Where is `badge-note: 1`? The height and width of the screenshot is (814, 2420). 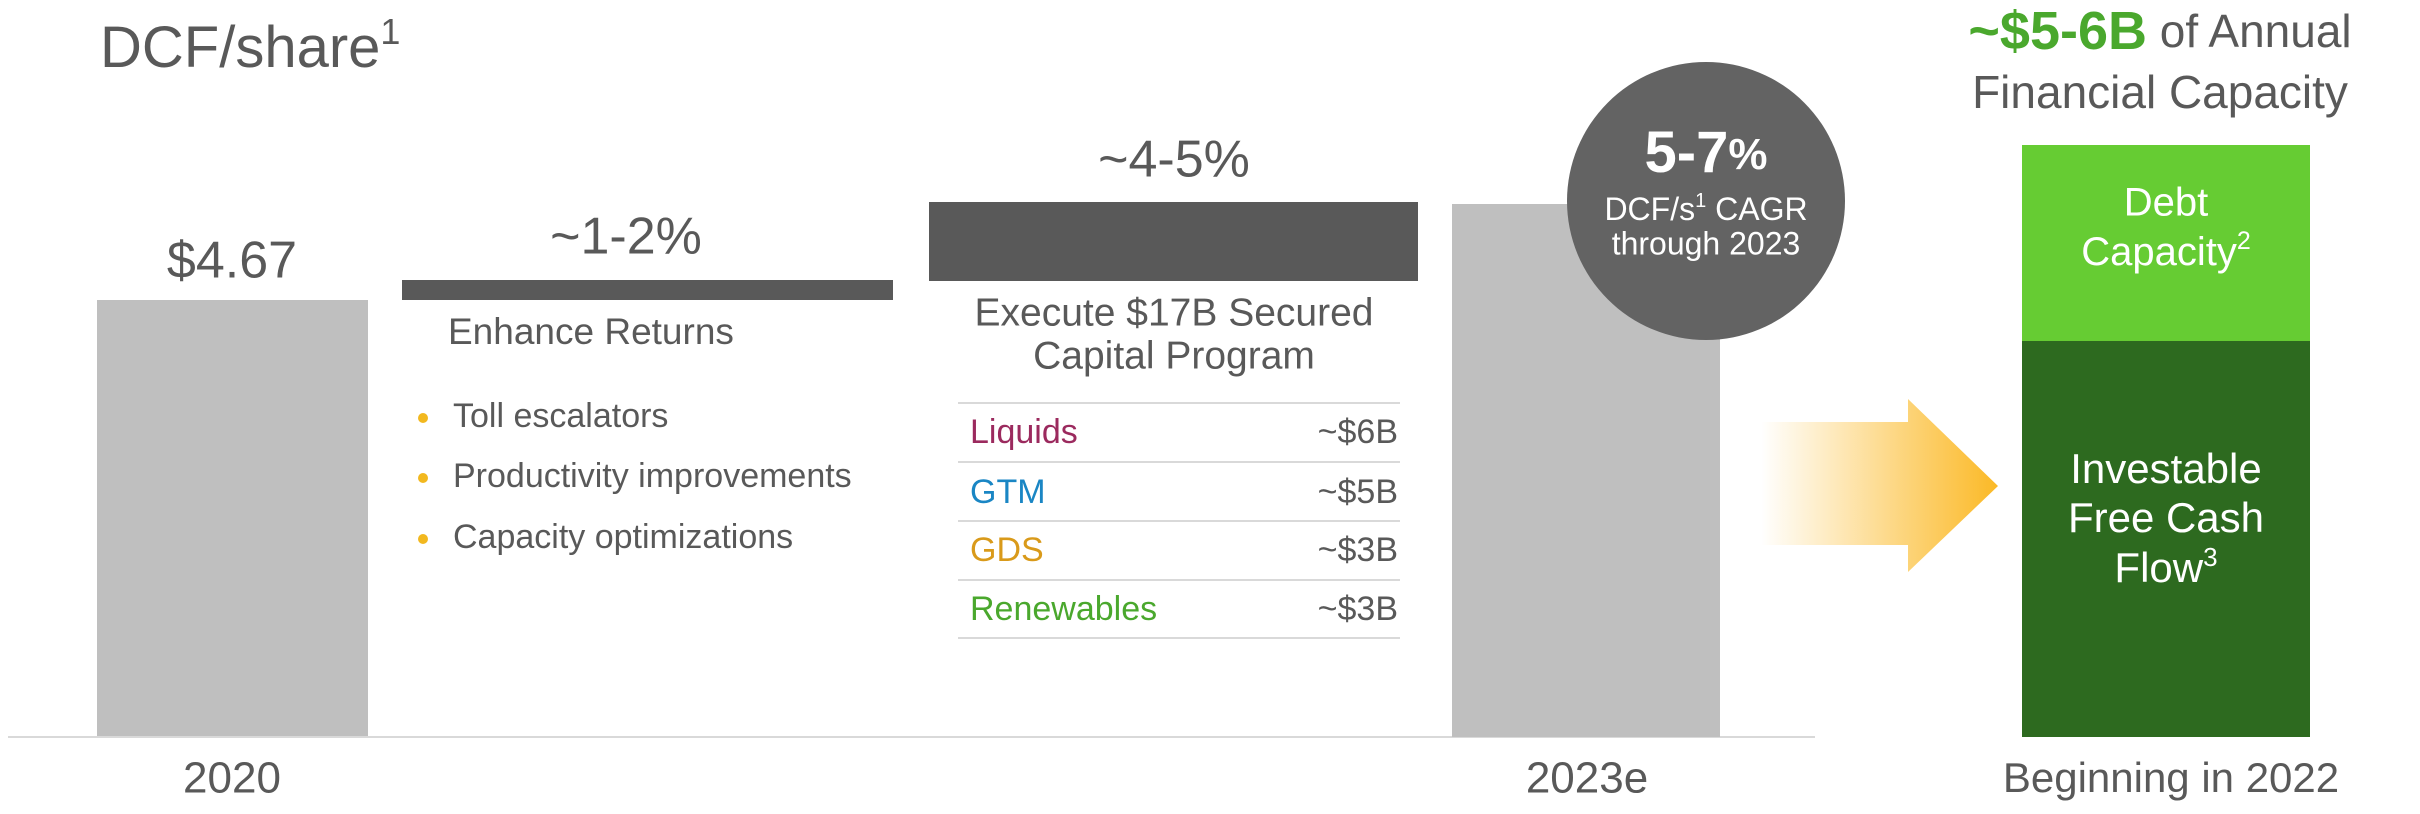 badge-note: 1 is located at coordinates (1700, 201).